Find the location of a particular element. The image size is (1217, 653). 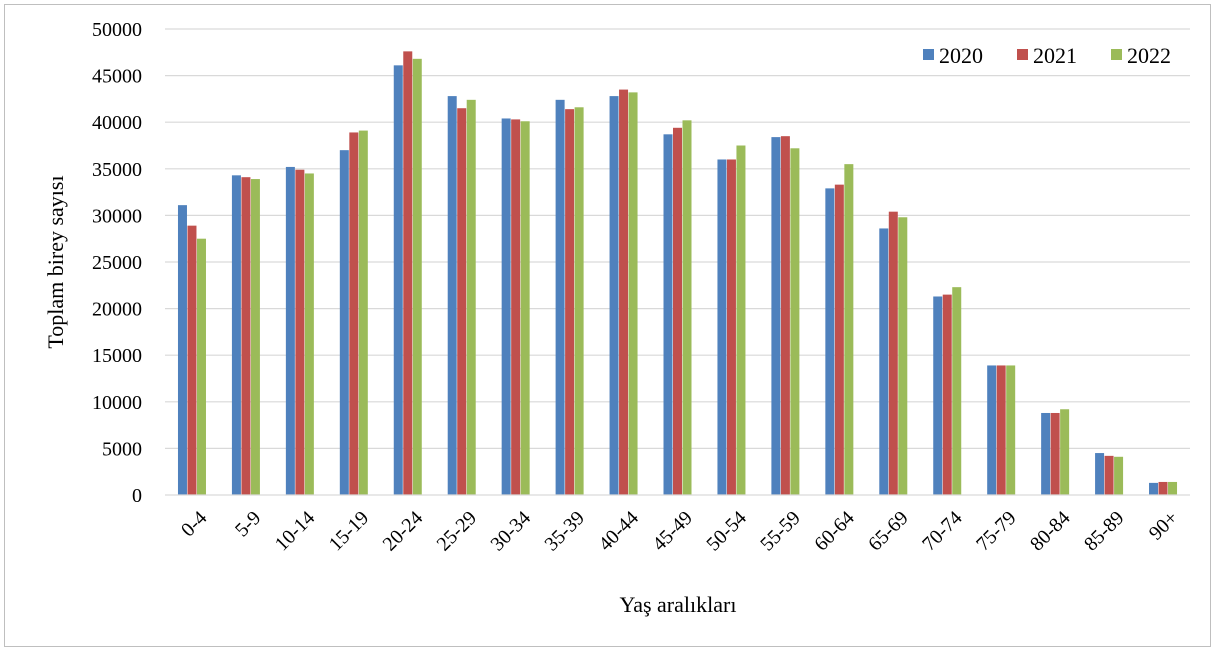

x-tick-label: 50-54 is located at coordinates (726, 531).